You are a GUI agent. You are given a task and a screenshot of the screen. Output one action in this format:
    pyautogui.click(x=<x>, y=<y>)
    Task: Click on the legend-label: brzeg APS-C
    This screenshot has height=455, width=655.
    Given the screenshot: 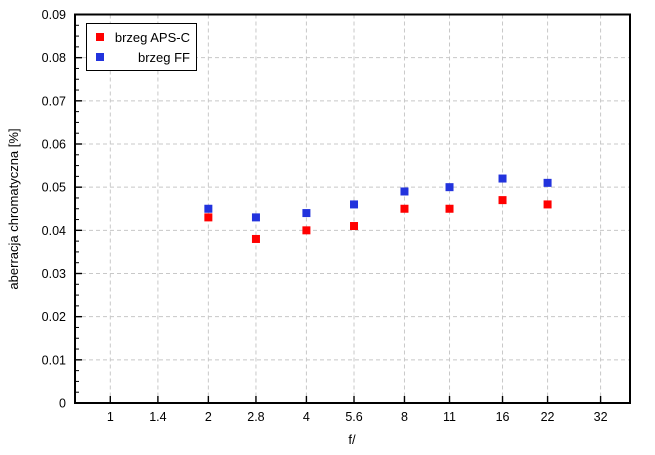 What is the action you would take?
    pyautogui.click(x=152, y=37)
    